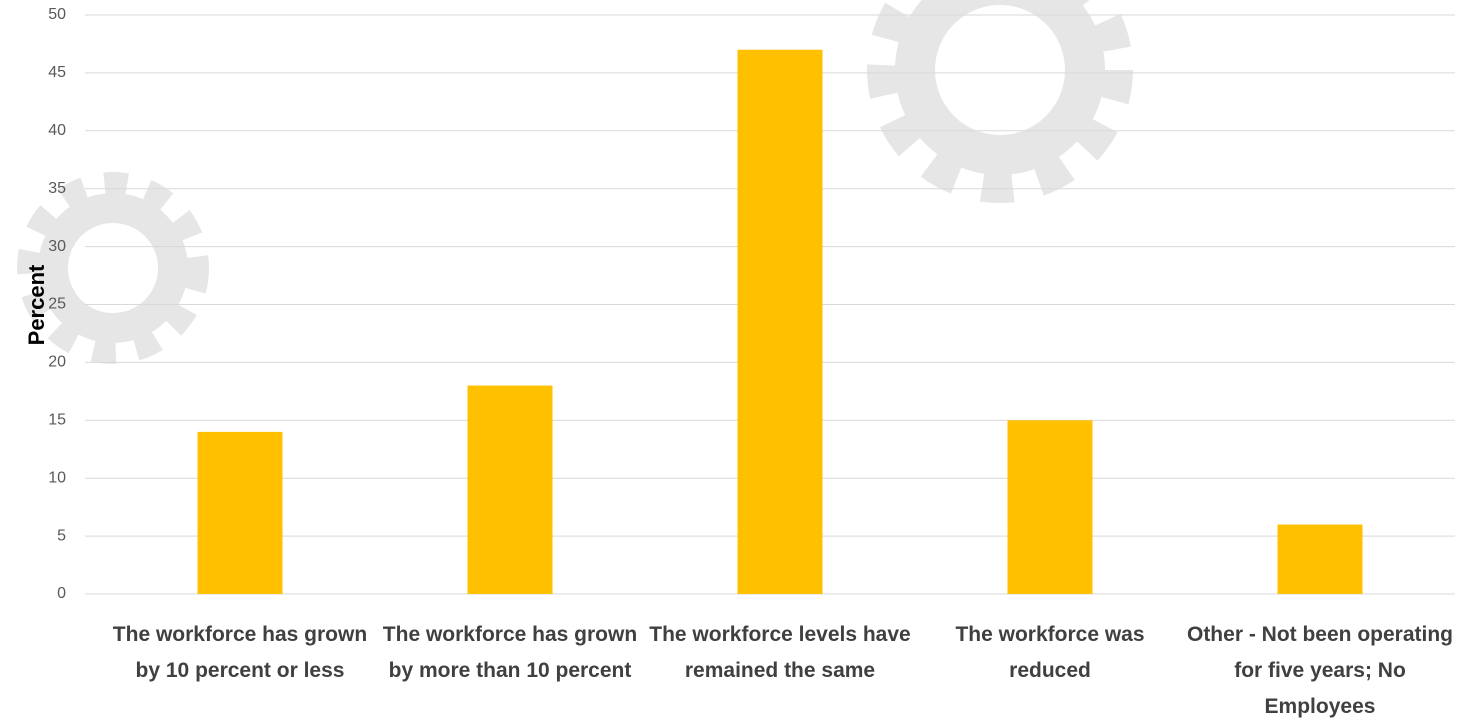 The width and height of the screenshot is (1461, 725). I want to click on y-tick-label: 50, so click(57, 14).